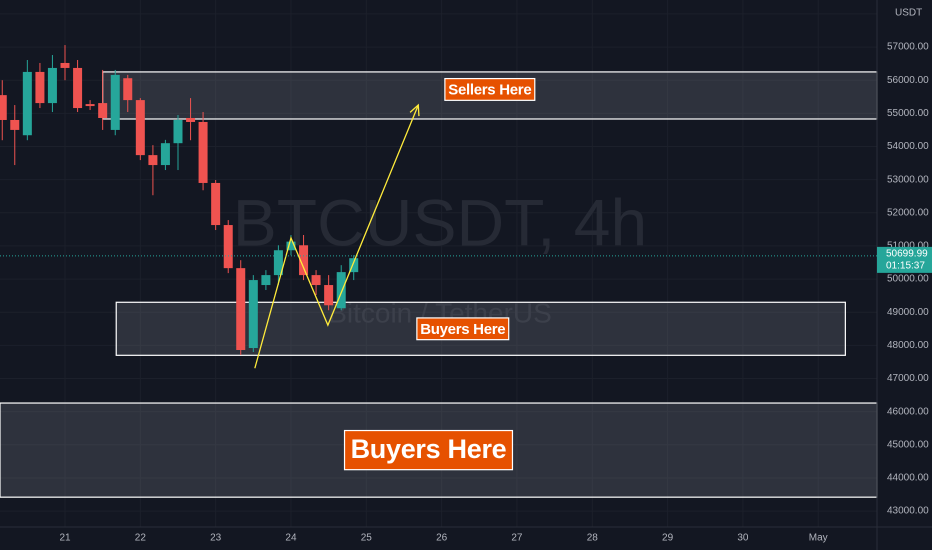 The width and height of the screenshot is (932, 550). What do you see at coordinates (743, 538) in the screenshot?
I see `x-tick-label: 30` at bounding box center [743, 538].